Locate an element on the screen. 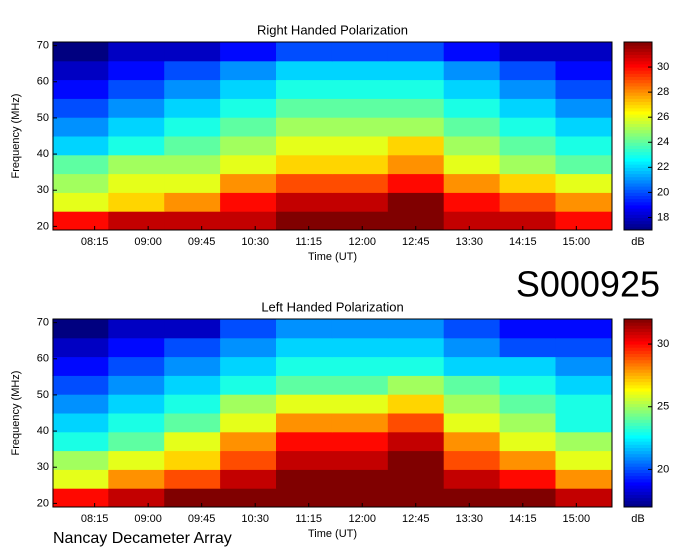 This screenshot has width=680, height=552. y-tick-label: 50 is located at coordinates (43, 118).